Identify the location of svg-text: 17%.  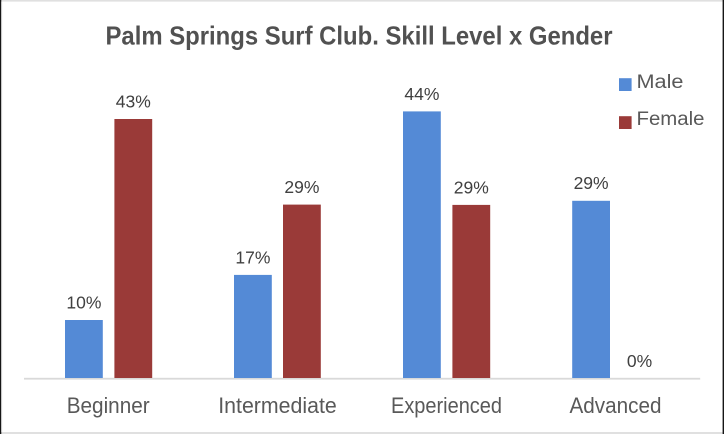
(252, 257).